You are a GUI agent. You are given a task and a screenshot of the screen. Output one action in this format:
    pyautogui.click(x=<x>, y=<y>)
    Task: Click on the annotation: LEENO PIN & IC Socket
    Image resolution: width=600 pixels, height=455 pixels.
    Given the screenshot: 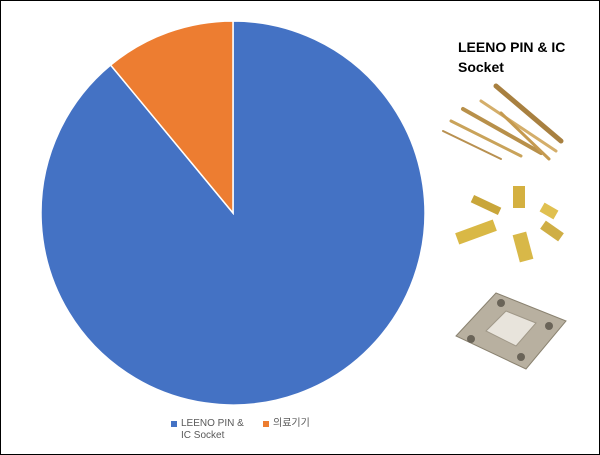 What is the action you would take?
    pyautogui.click(x=512, y=57)
    